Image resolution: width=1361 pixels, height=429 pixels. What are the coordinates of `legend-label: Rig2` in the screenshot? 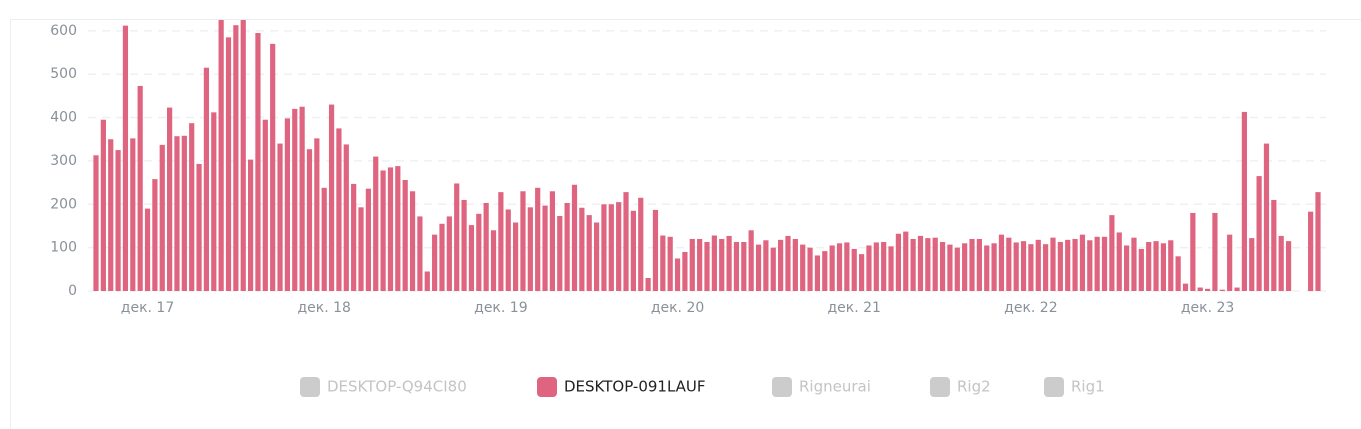 It's located at (974, 387).